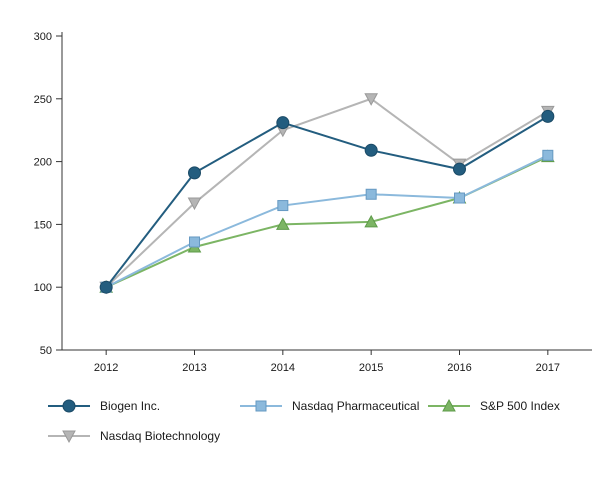 The width and height of the screenshot is (613, 480). What do you see at coordinates (261, 406) in the screenshot?
I see `square-marker-icon` at bounding box center [261, 406].